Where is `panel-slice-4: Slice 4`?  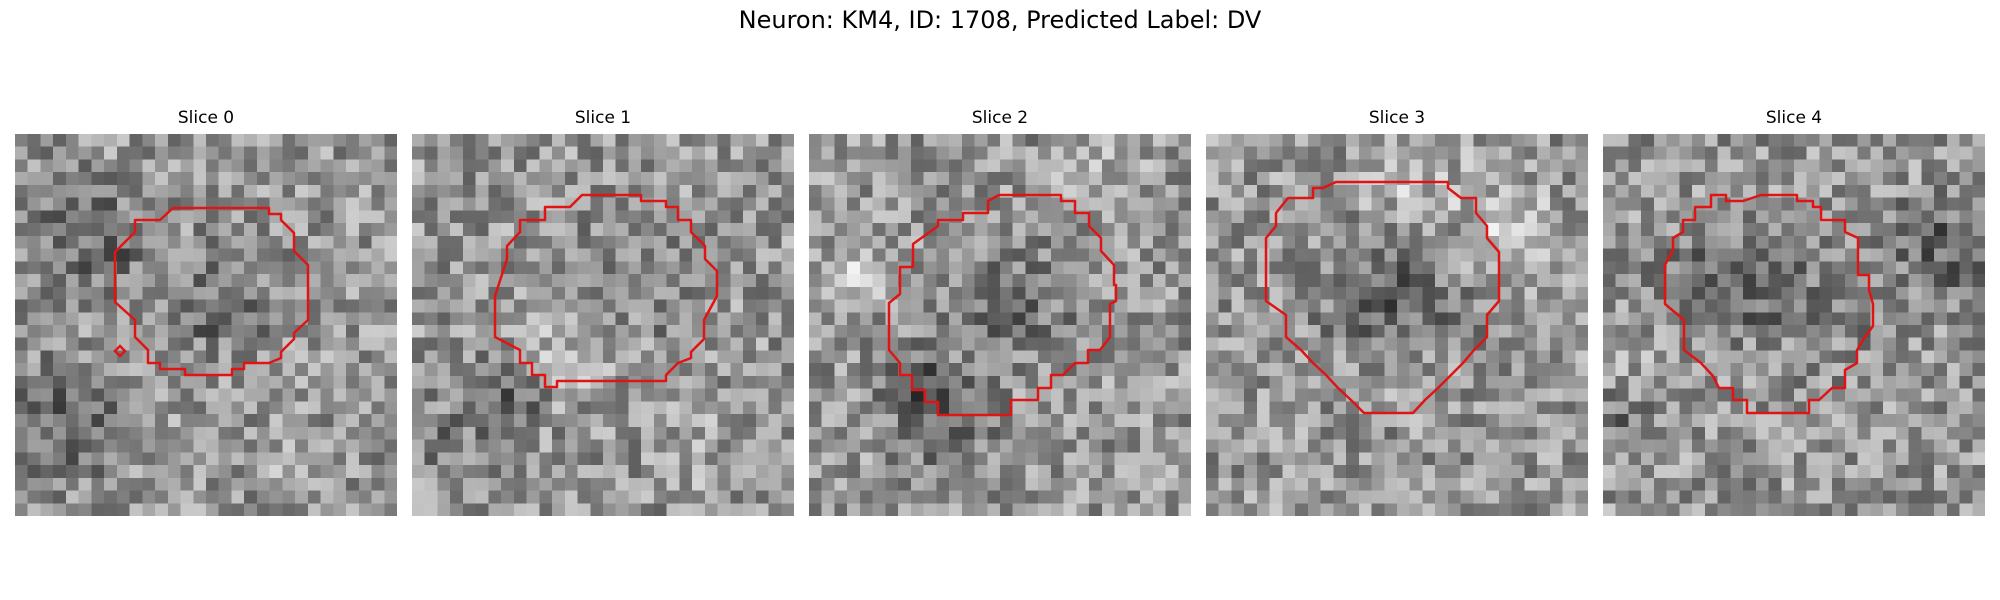
panel-slice-4: Slice 4 is located at coordinates (1794, 312).